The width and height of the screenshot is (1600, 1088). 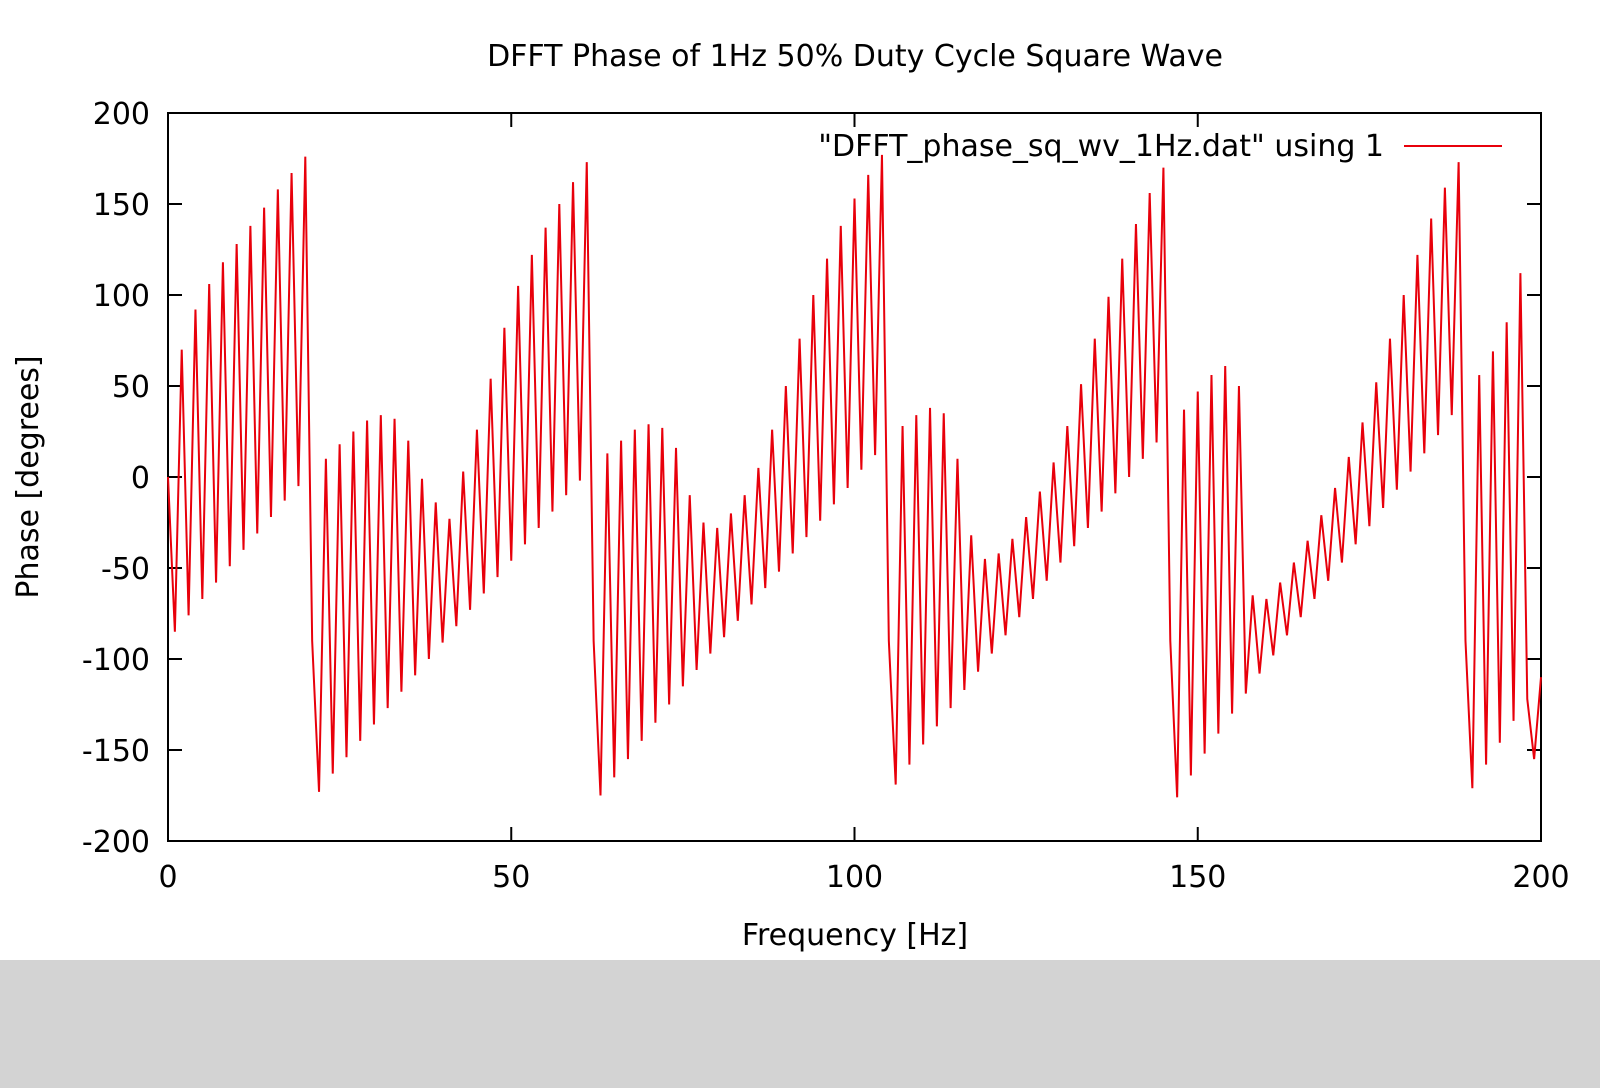 What do you see at coordinates (1197, 877) in the screenshot?
I see `x-tick-label: 150` at bounding box center [1197, 877].